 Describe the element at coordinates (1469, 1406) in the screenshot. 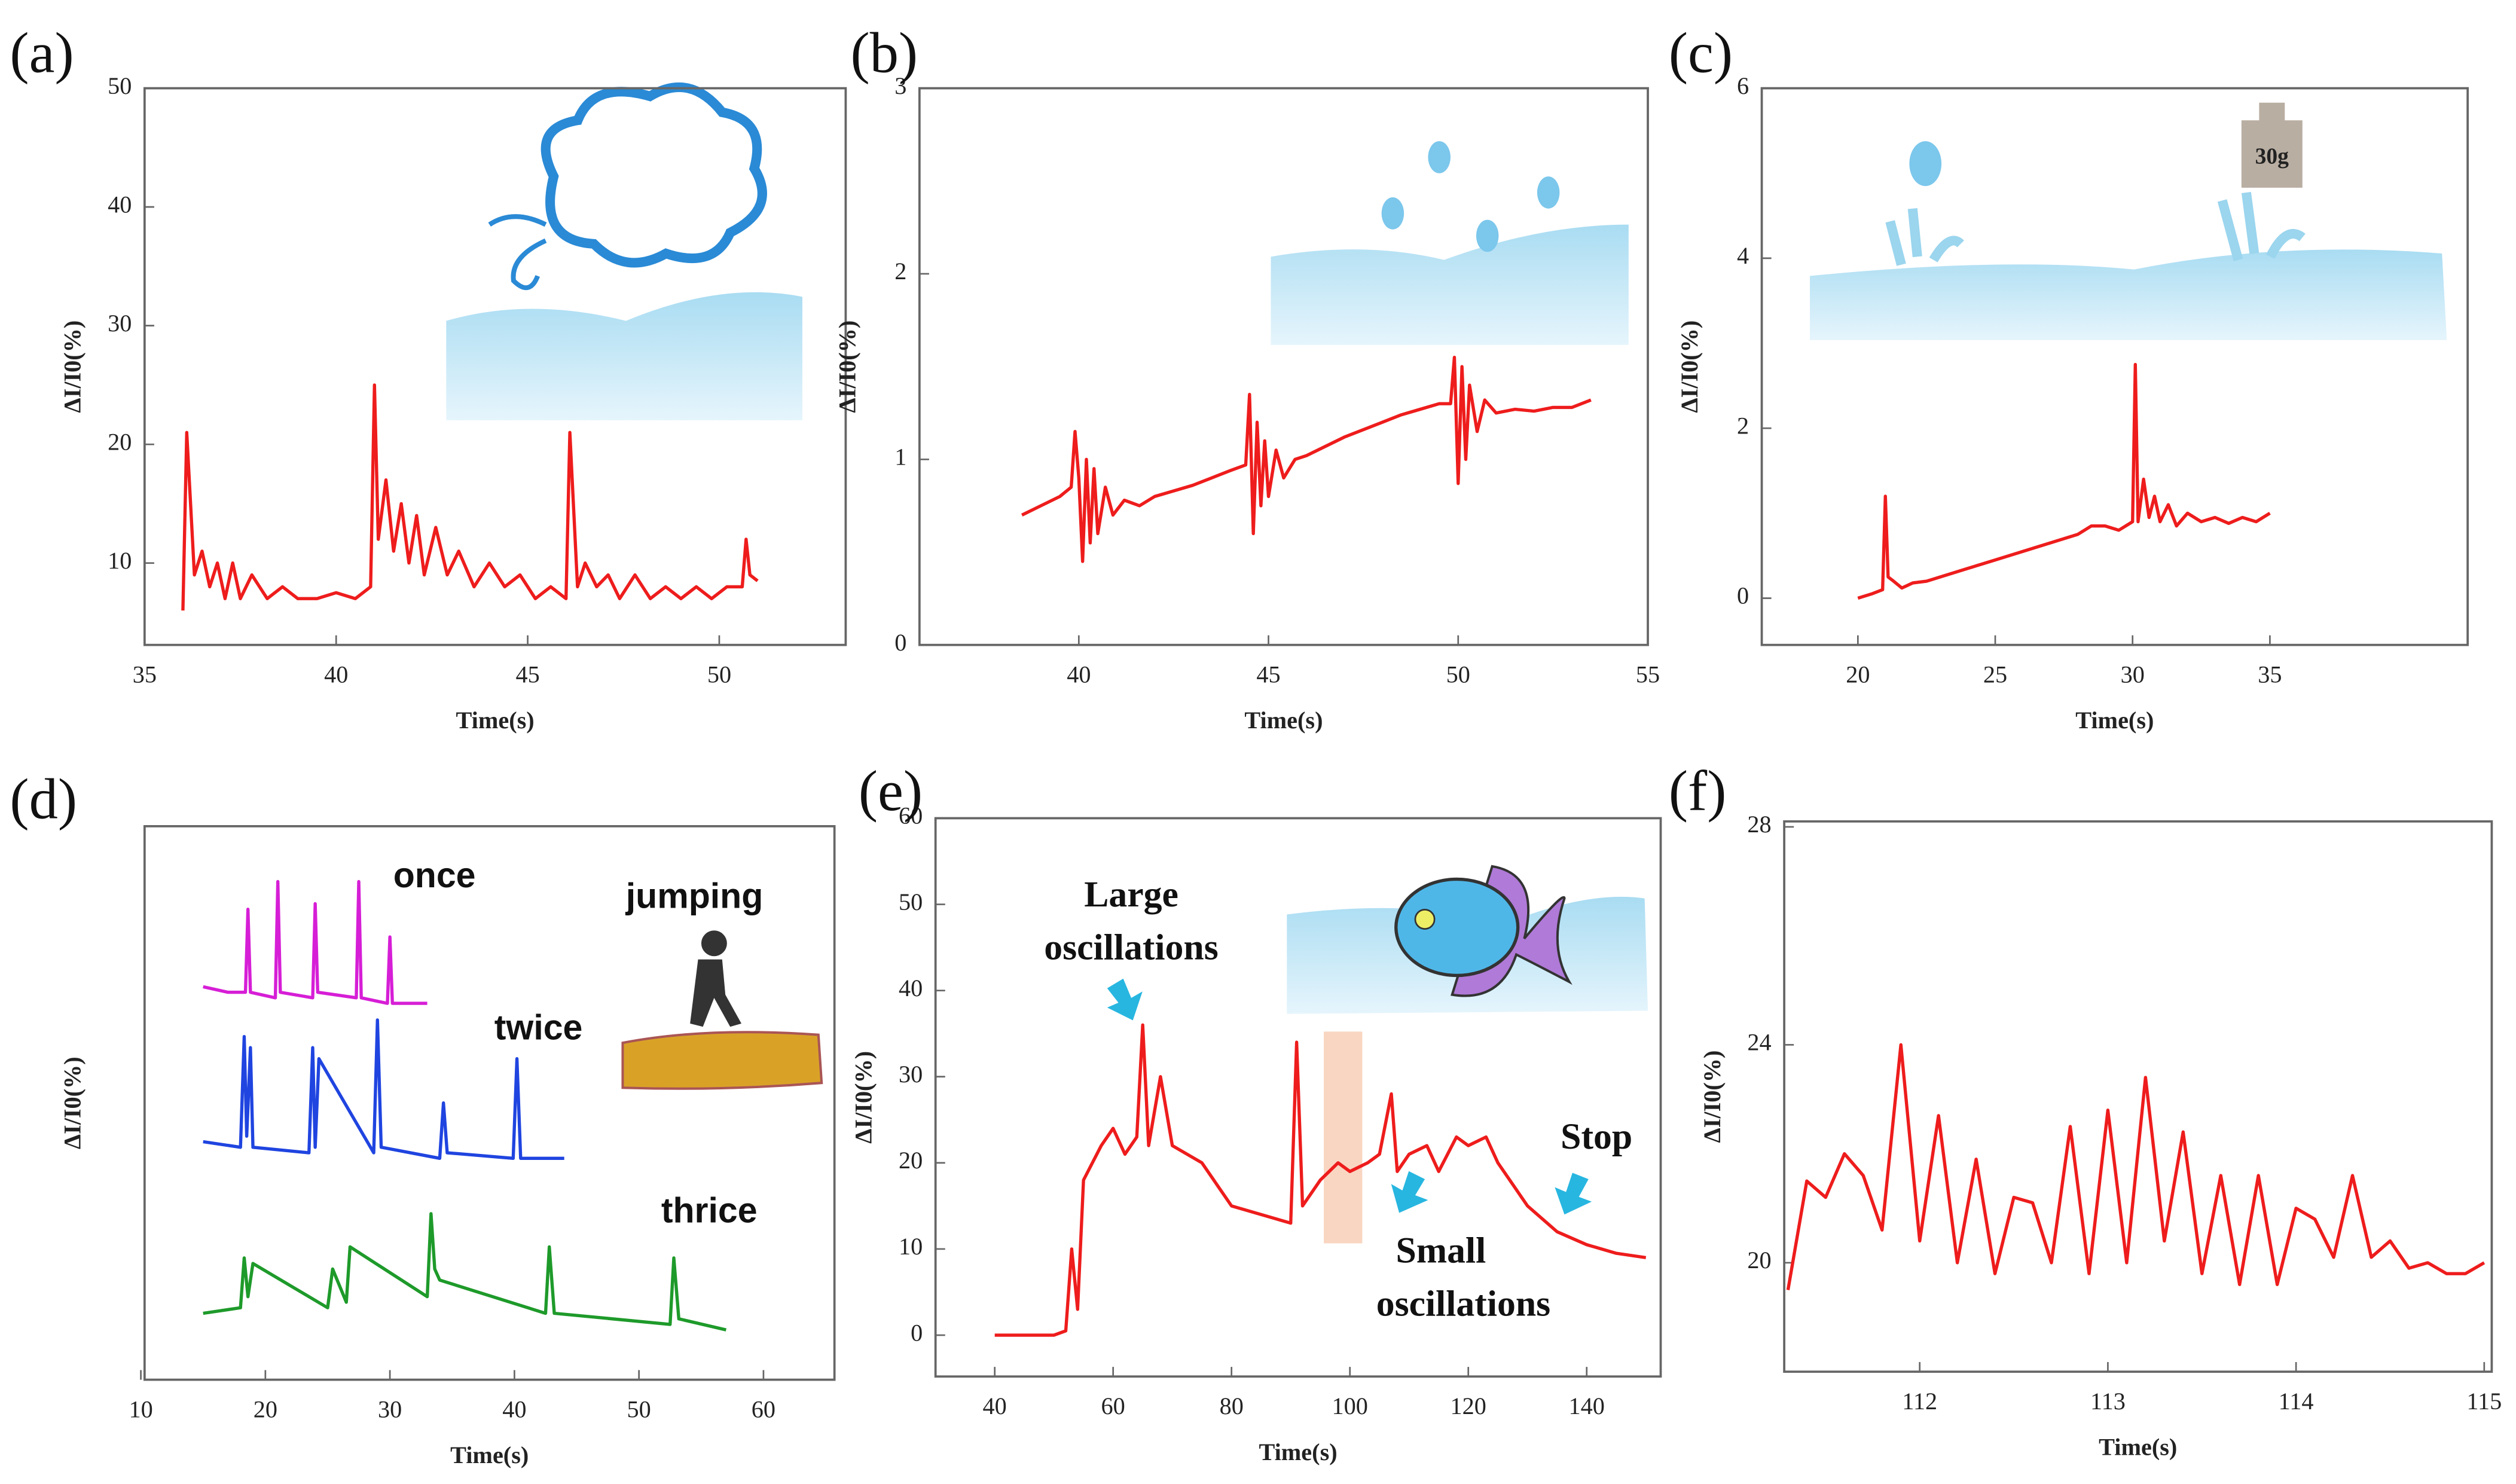

I see `x-tick-label: 120` at that location.